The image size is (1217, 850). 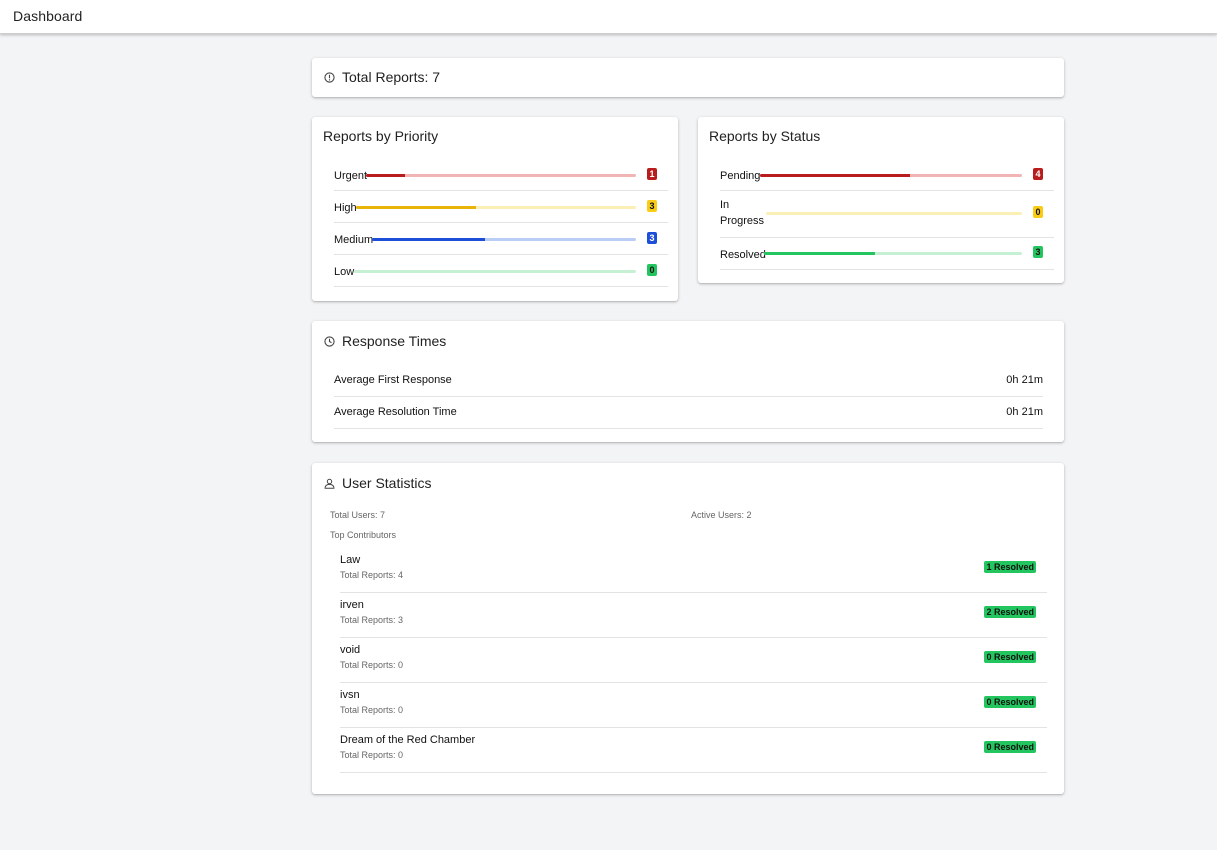 What do you see at coordinates (363, 535) in the screenshot?
I see `top-contributors-label: Top Contributors` at bounding box center [363, 535].